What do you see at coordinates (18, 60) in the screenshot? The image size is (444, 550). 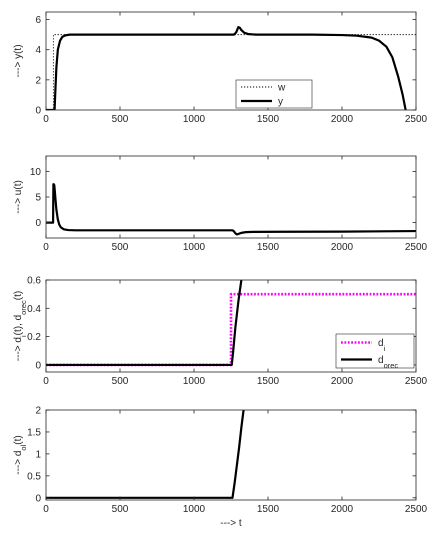 I see `y-axis-label: ---> y(t)` at bounding box center [18, 60].